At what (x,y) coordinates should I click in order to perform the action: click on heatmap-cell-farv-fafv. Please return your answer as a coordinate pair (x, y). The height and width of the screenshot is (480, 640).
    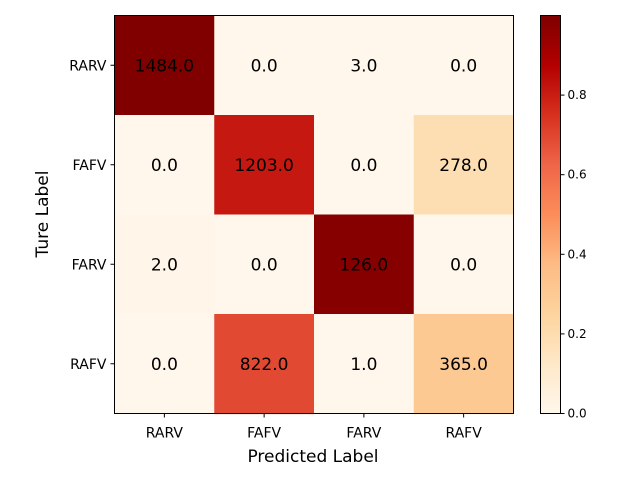
    Looking at the image, I should click on (264, 264).